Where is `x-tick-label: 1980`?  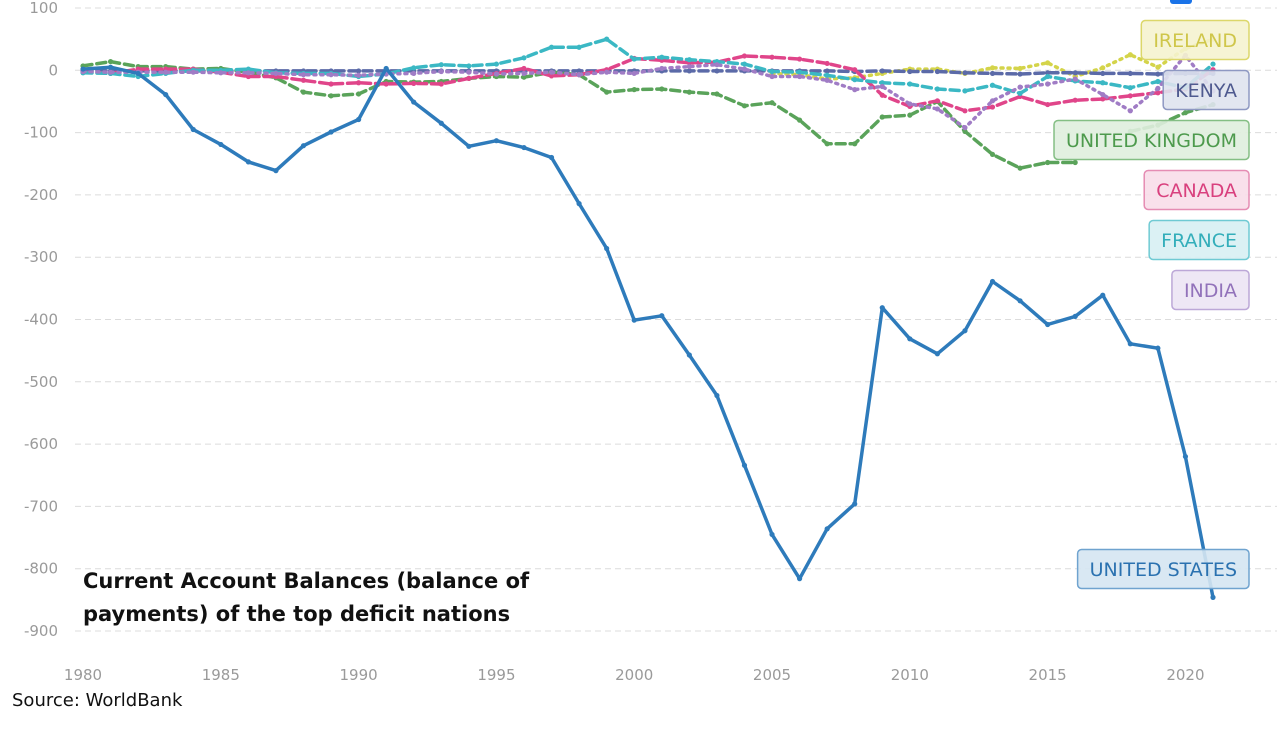
x-tick-label: 1980 is located at coordinates (83, 675).